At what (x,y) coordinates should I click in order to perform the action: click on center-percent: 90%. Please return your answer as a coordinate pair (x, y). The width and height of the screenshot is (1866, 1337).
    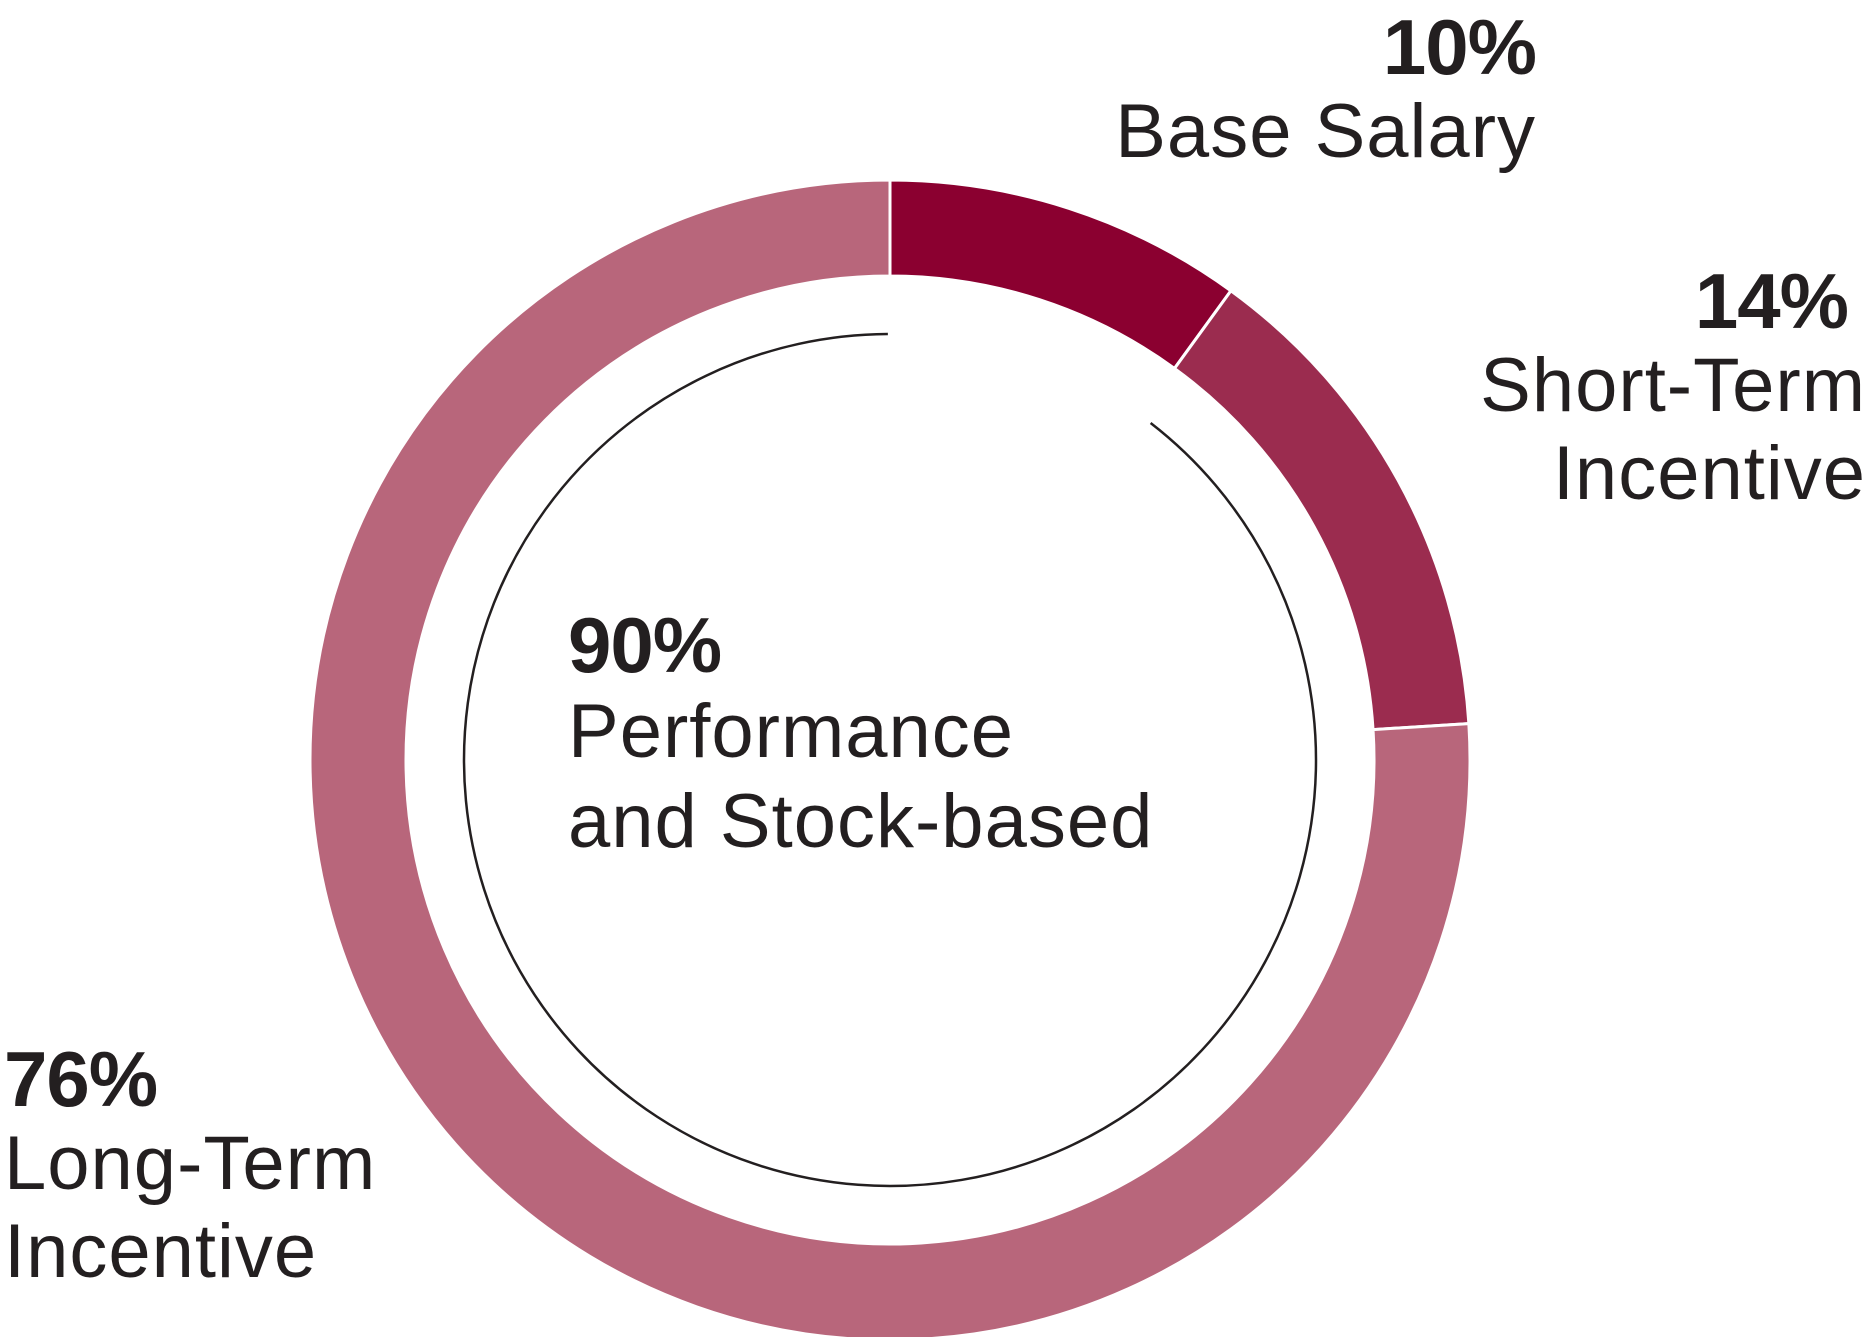
    Looking at the image, I should click on (645, 645).